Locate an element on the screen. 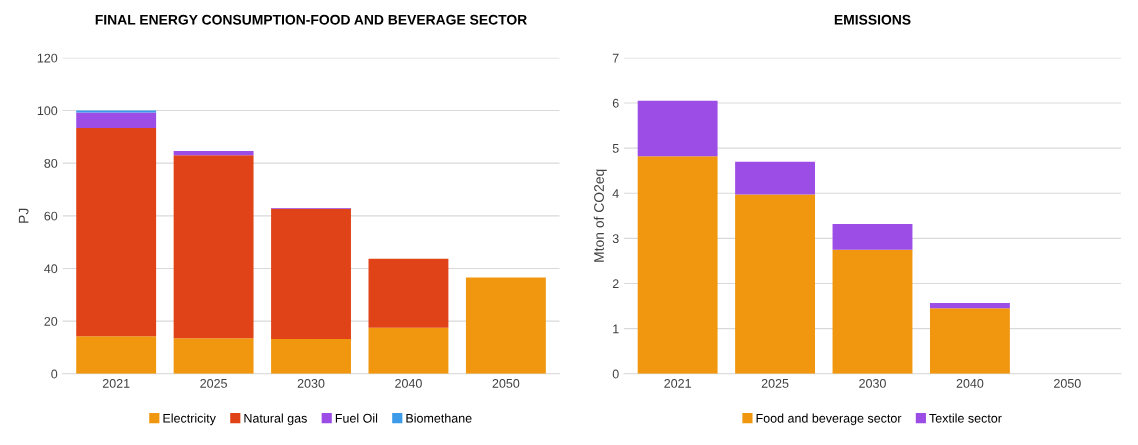 Image resolution: width=1138 pixels, height=445 pixels. legend-label: Fuel Oil is located at coordinates (356, 418).